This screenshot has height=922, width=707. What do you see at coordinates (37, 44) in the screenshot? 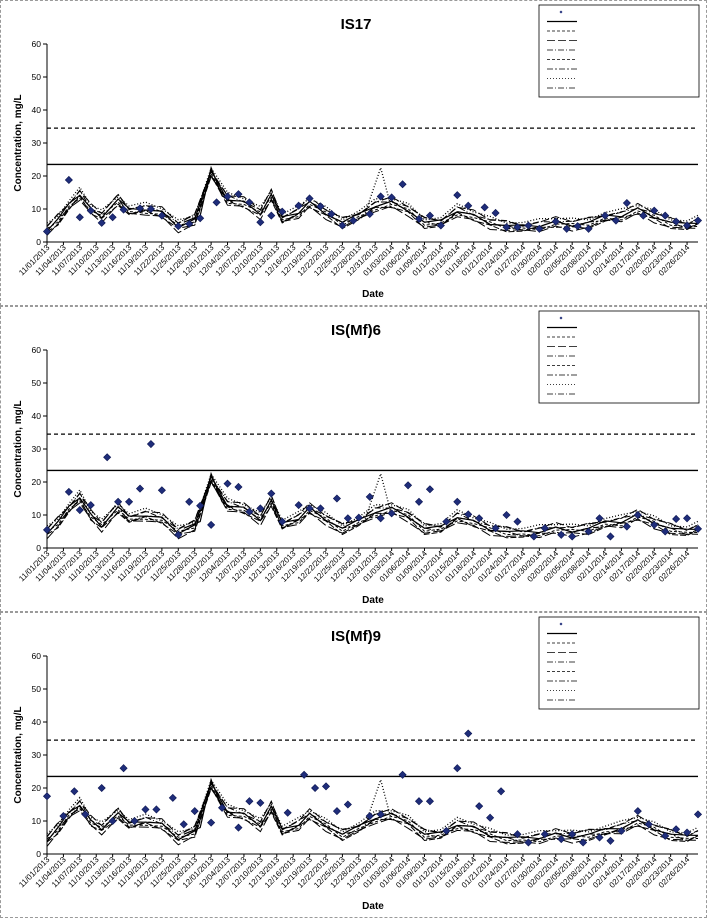
I see `y-tick-label: 60` at bounding box center [37, 44].